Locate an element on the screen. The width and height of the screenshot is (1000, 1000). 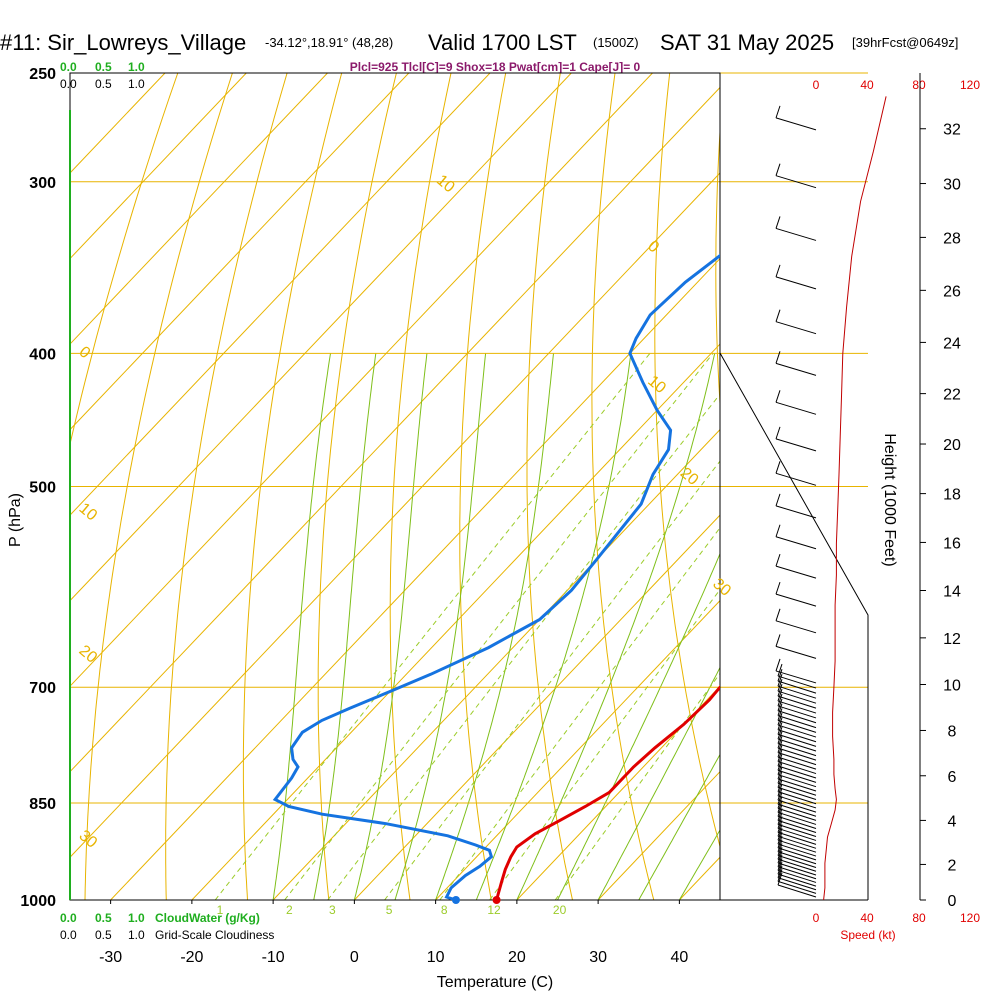
pressure-tick-label: 300 is located at coordinates (42, 183).